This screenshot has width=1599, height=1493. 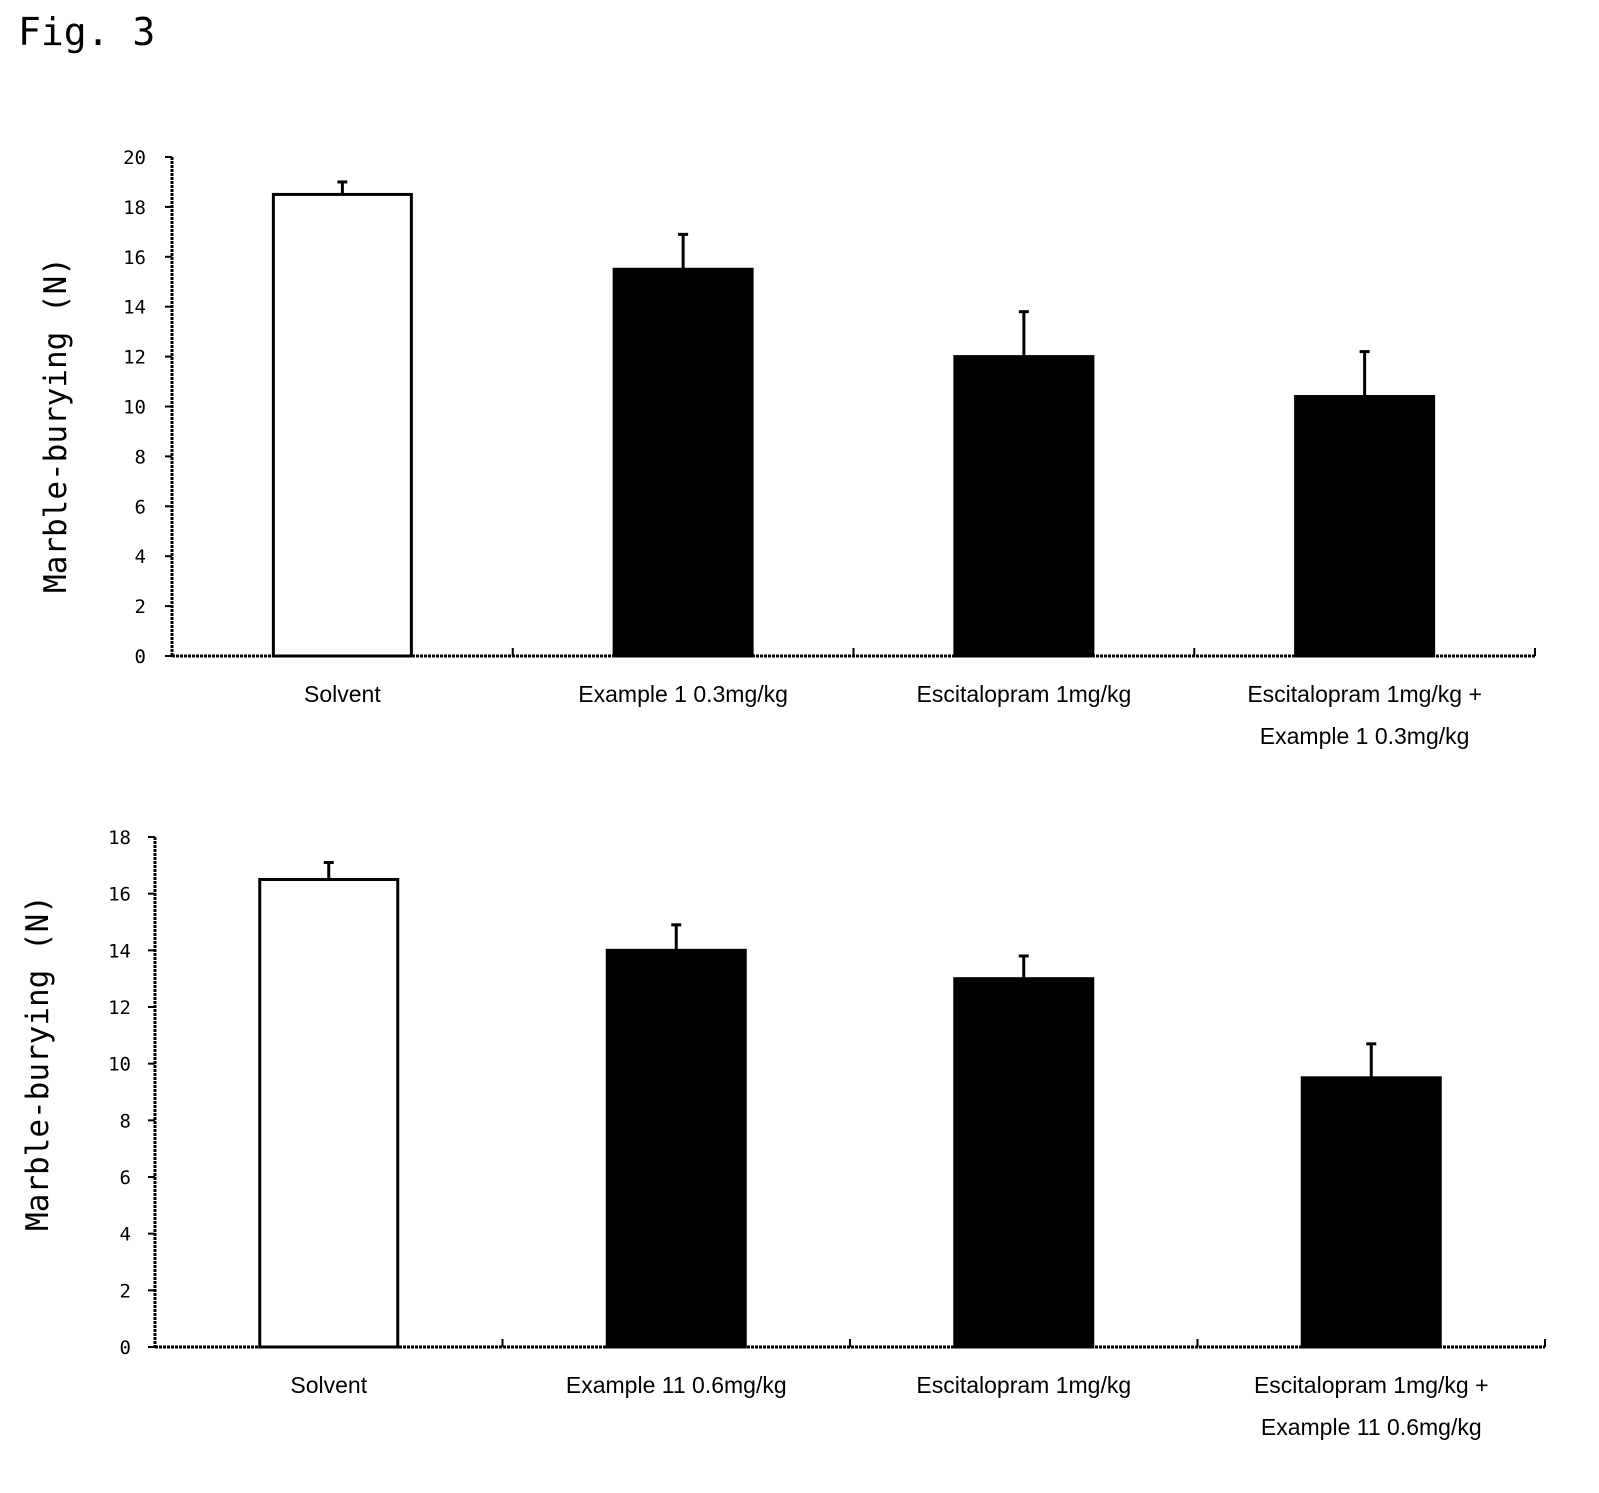 I want to click on y-tick-label: 20, so click(x=134, y=158).